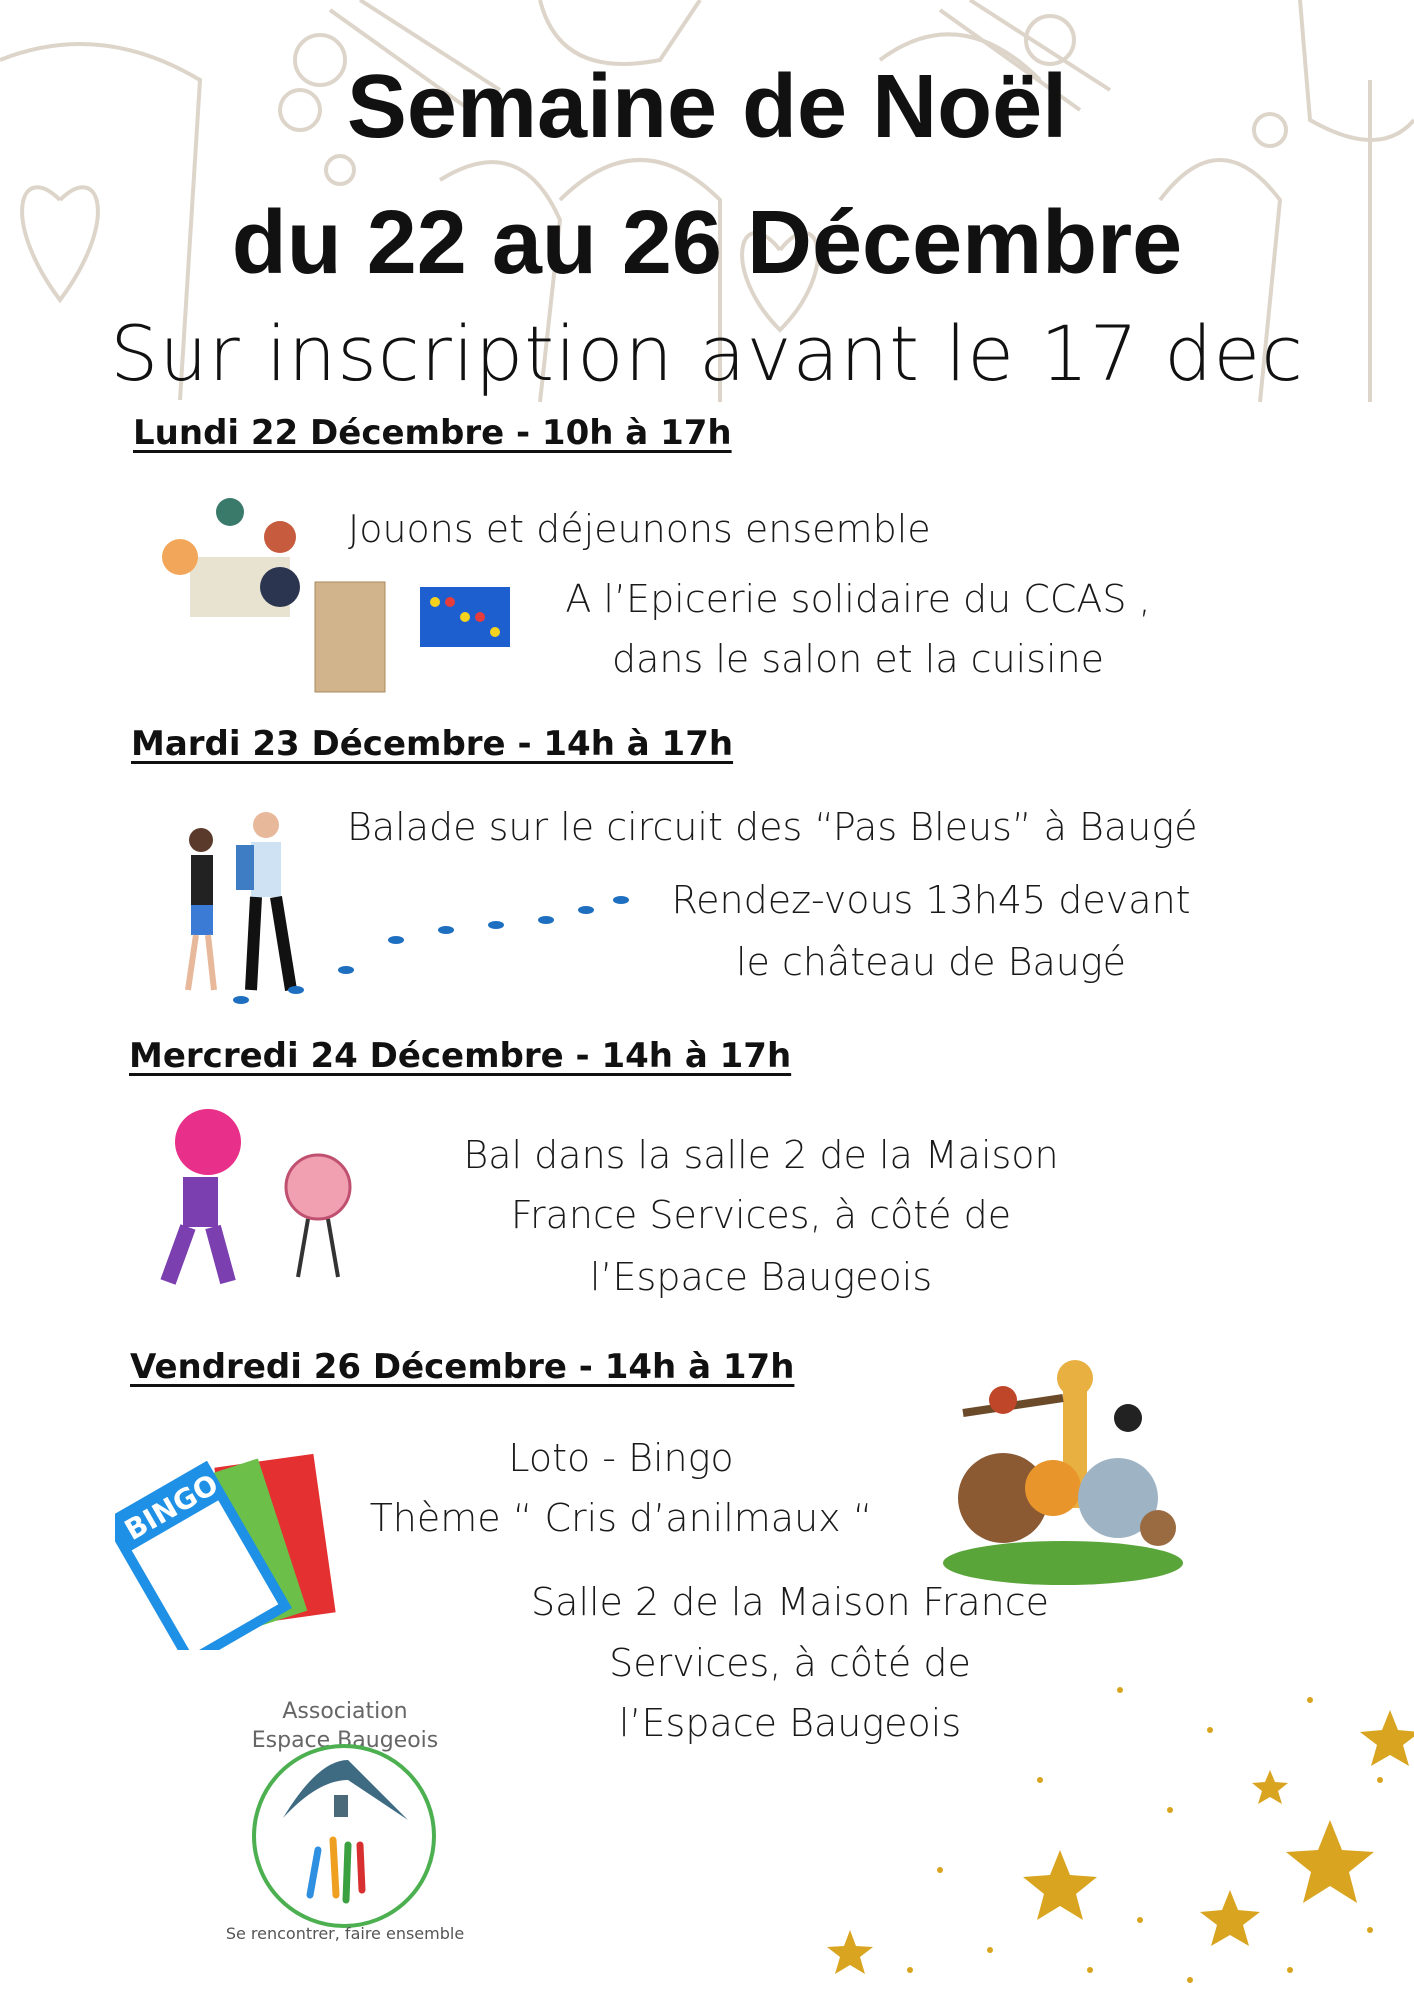 Image resolution: width=1414 pixels, height=2000 pixels. What do you see at coordinates (621, 1458) in the screenshot?
I see `vendredi-activity: Loto - Bingo` at bounding box center [621, 1458].